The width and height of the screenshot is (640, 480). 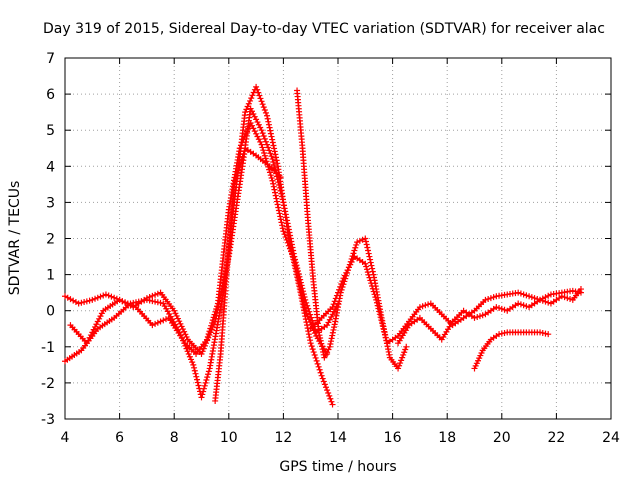 What do you see at coordinates (611, 438) in the screenshot?
I see `x-tick-label: 24` at bounding box center [611, 438].